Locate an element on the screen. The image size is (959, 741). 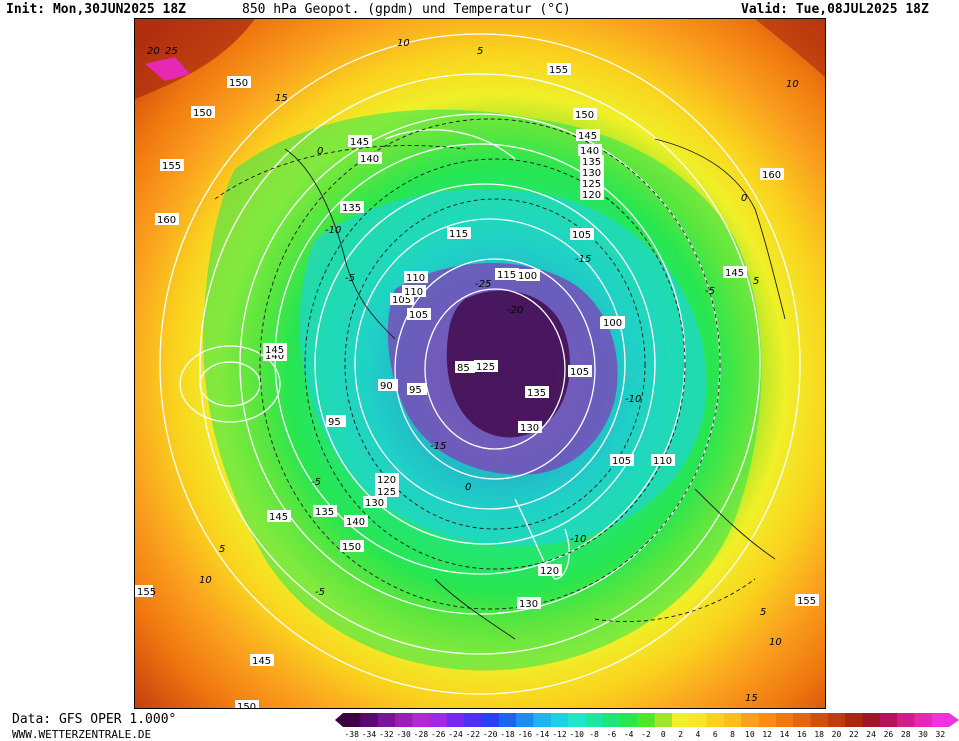
temperature-label: 20 is located at coordinates (153, 51).